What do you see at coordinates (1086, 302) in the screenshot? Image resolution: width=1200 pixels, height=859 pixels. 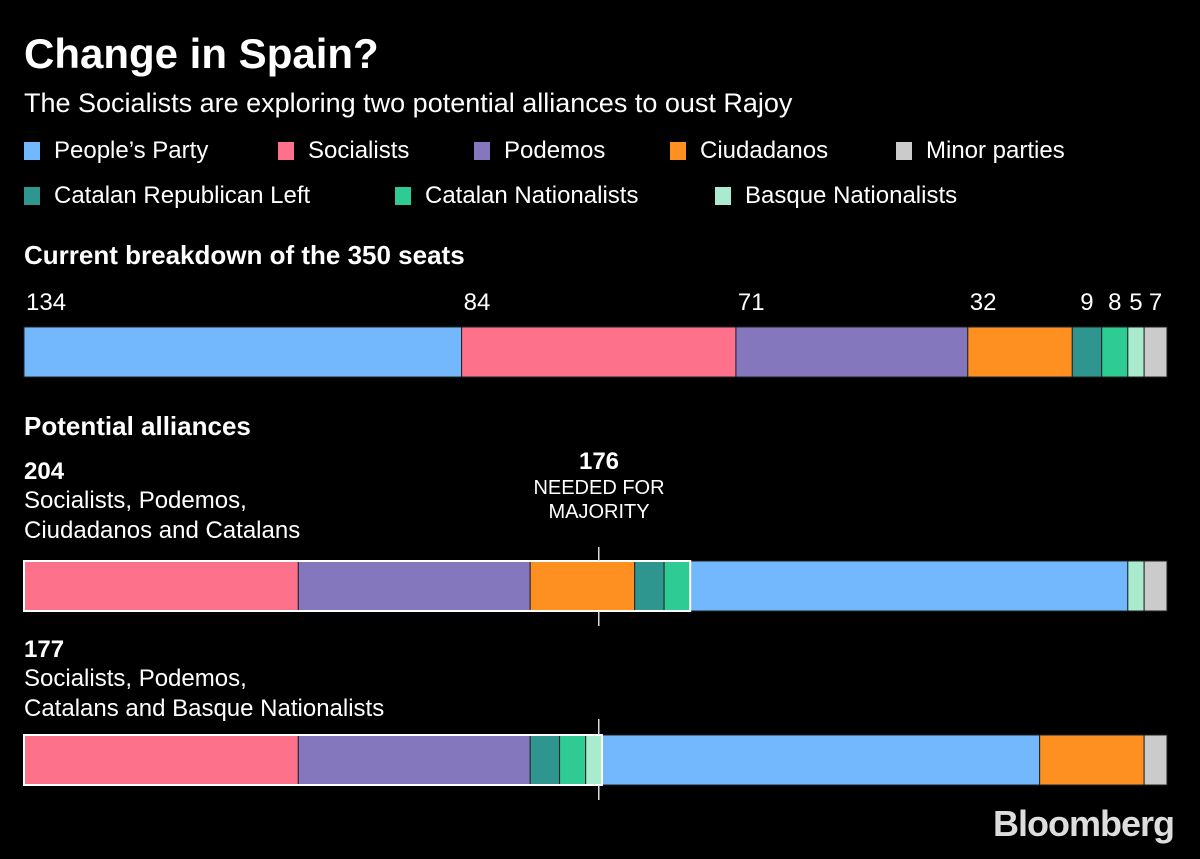 I see `current-bar-label-erc: 9` at bounding box center [1086, 302].